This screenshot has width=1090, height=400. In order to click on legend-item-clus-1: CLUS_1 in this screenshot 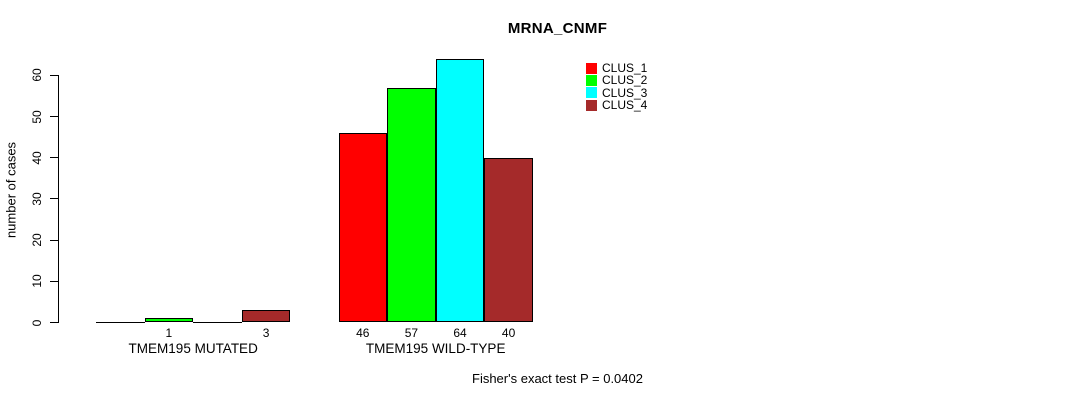, I will do `click(616, 68)`.